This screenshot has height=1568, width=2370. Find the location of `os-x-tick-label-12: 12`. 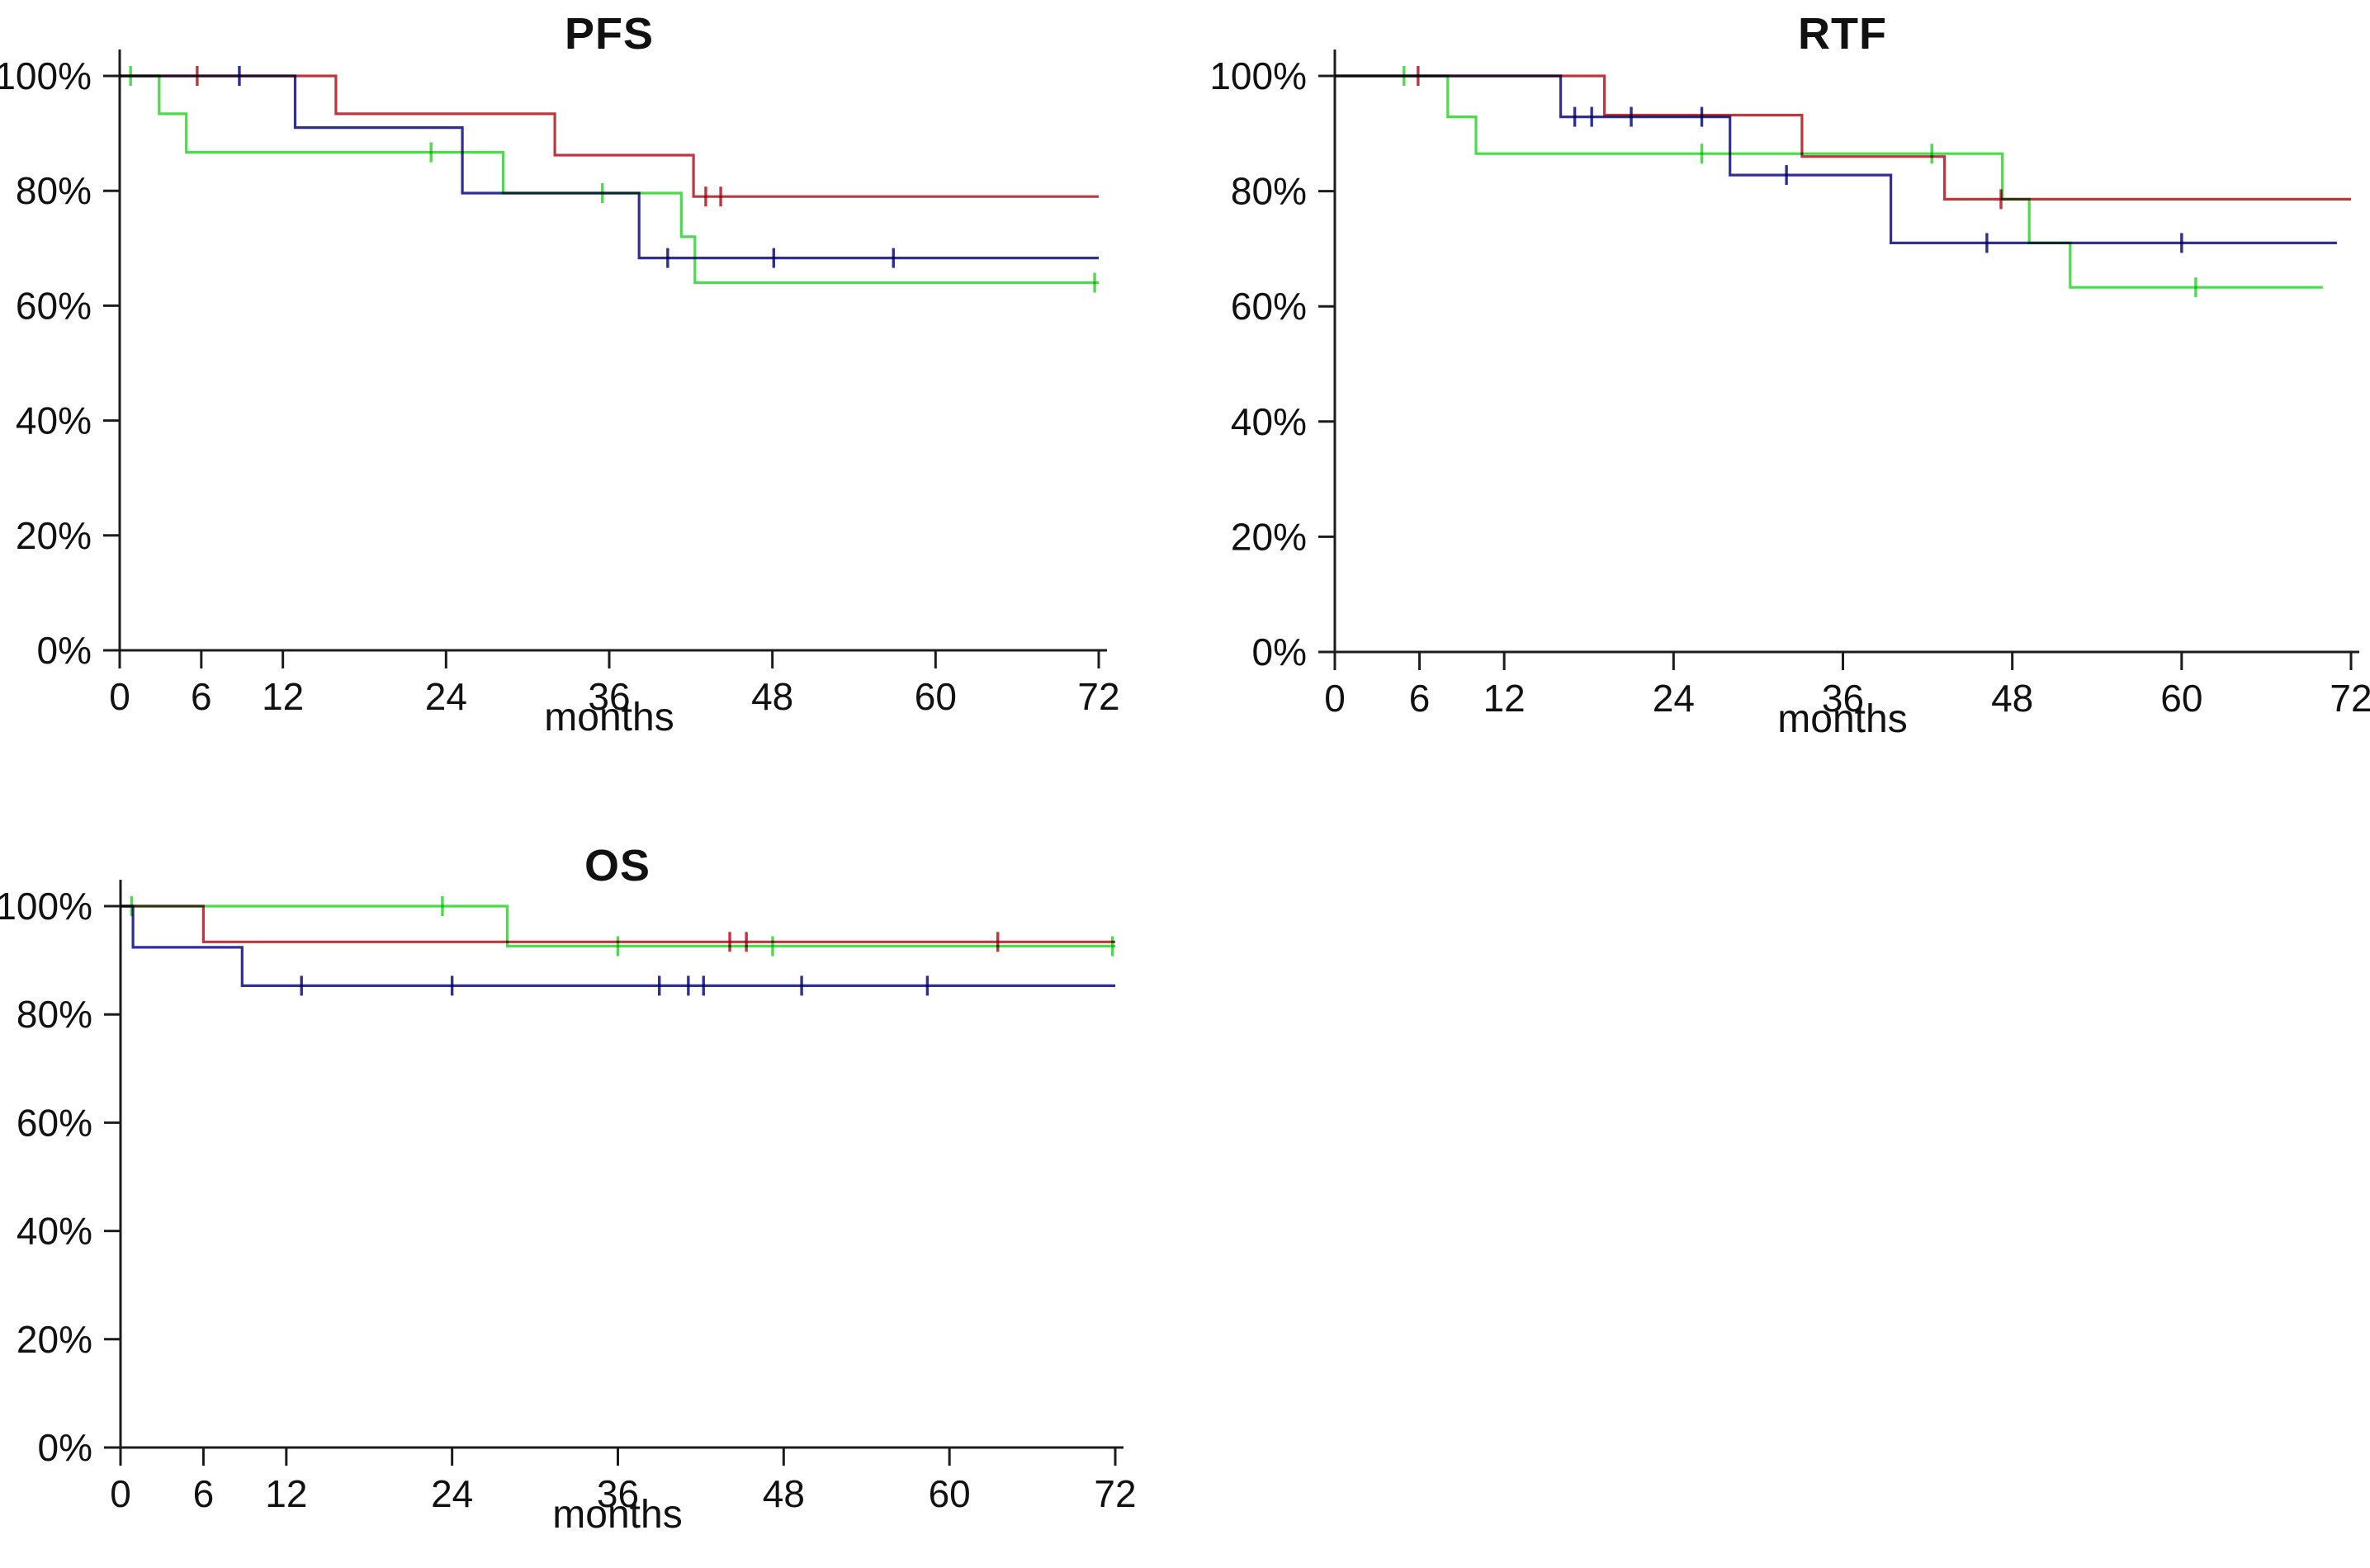

os-x-tick-label-12: 12 is located at coordinates (286, 1493).